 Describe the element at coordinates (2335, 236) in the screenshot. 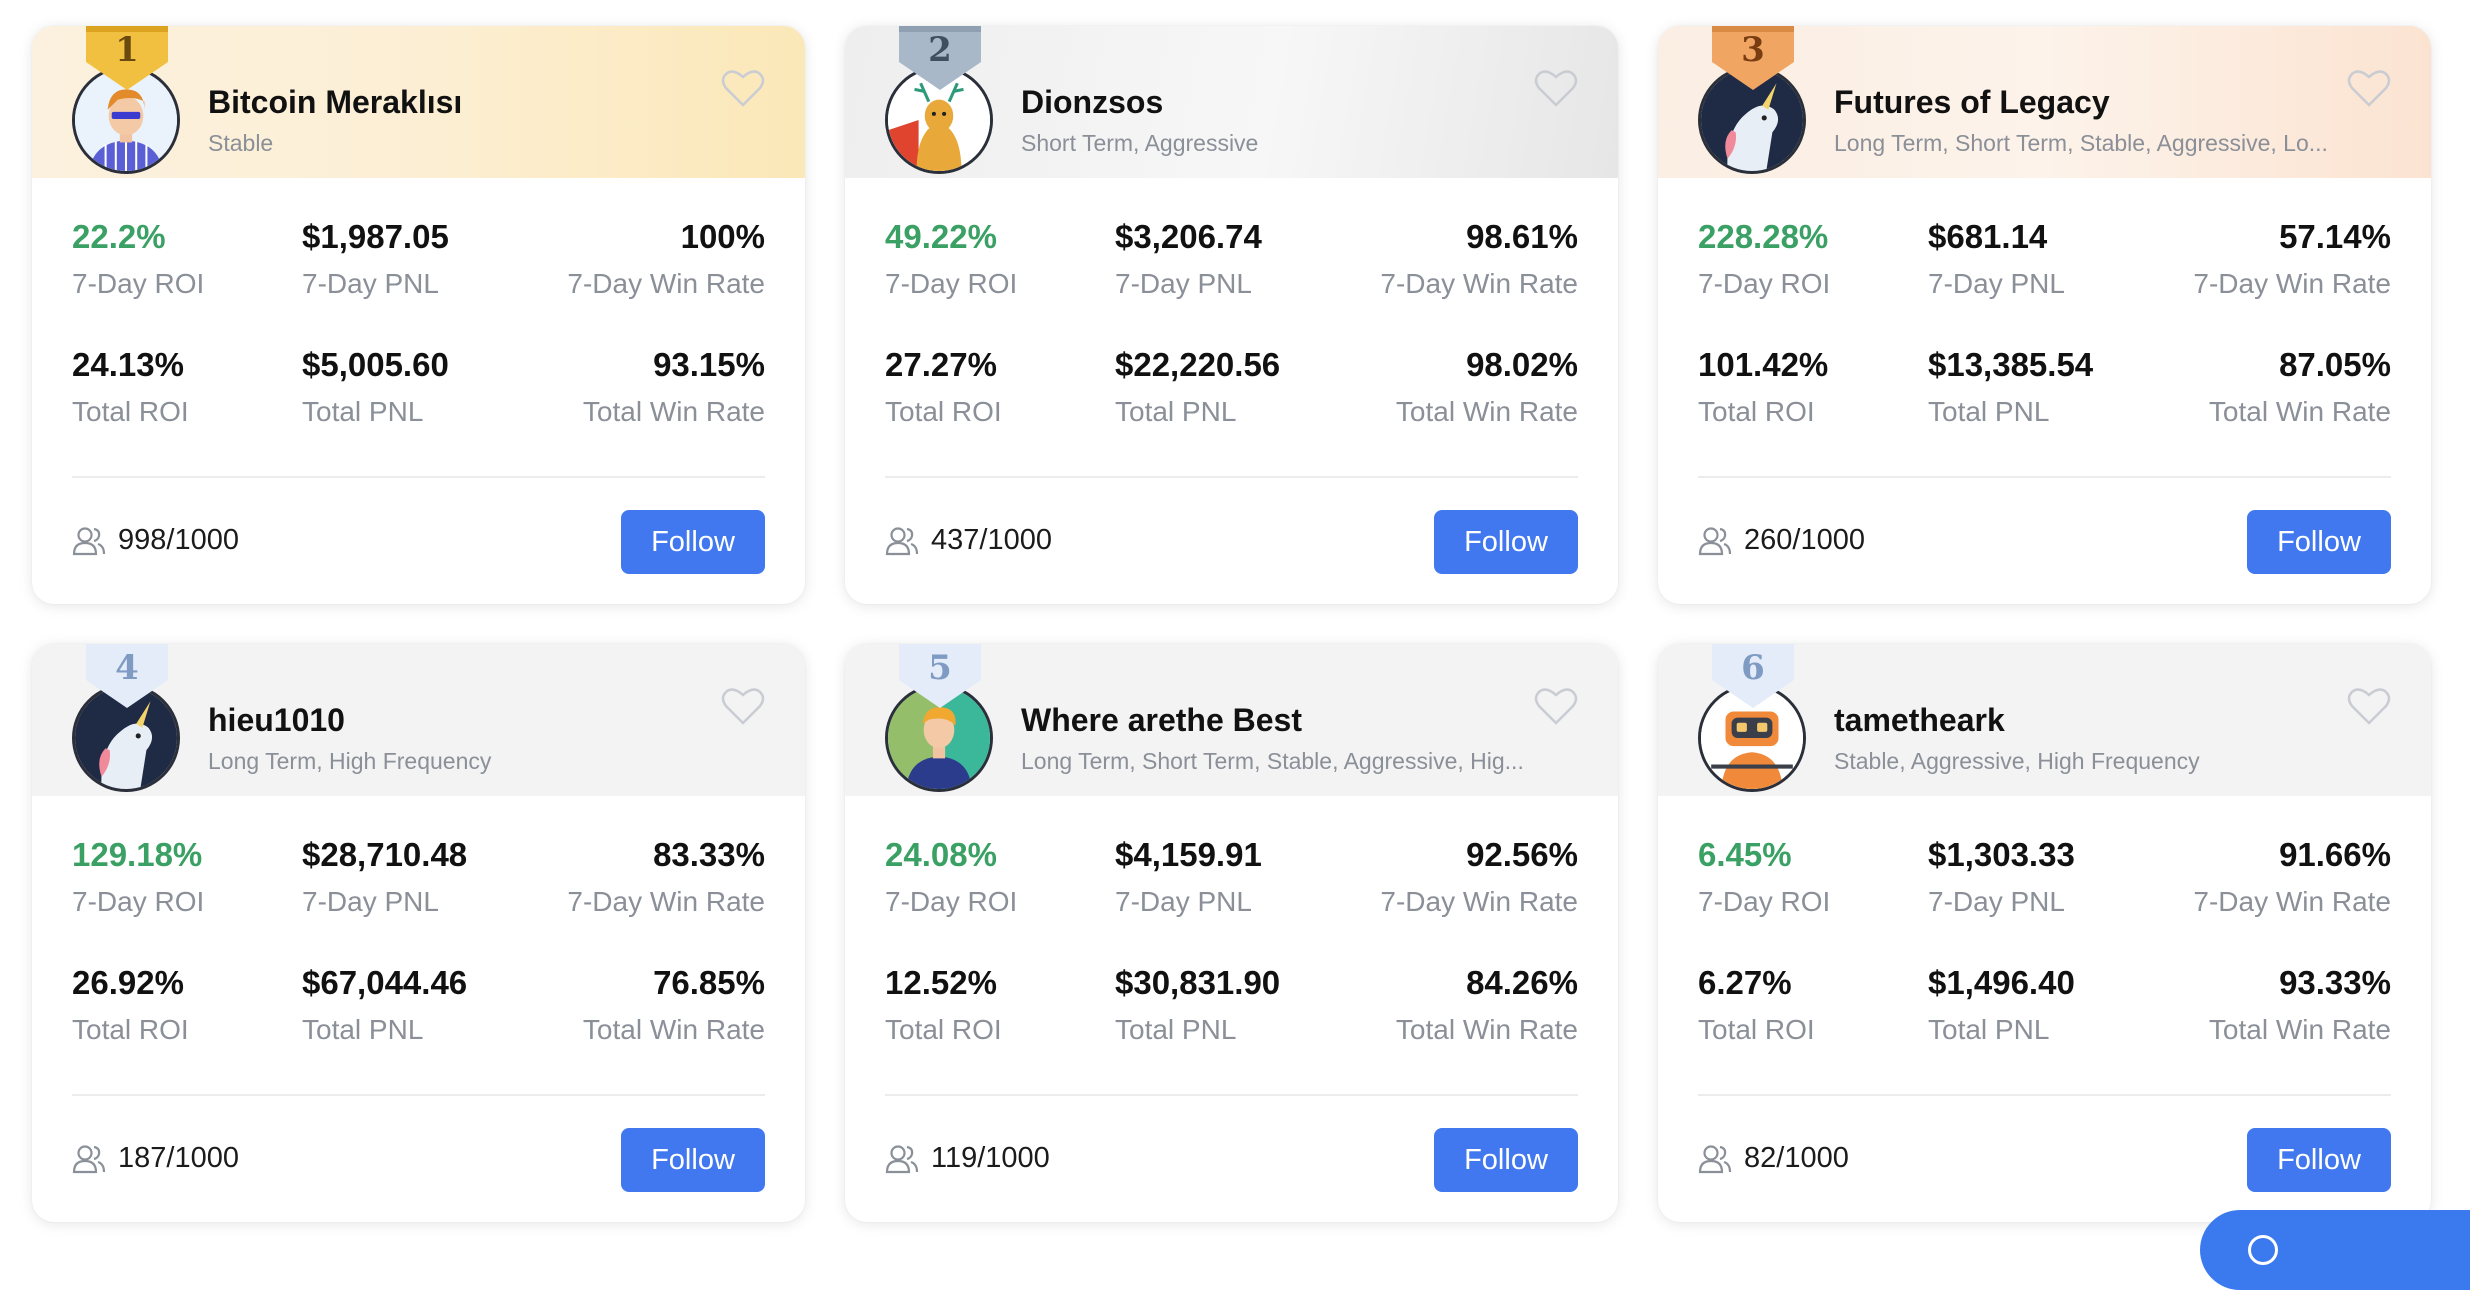

I see `winrate-7d-value: 57.14%` at that location.